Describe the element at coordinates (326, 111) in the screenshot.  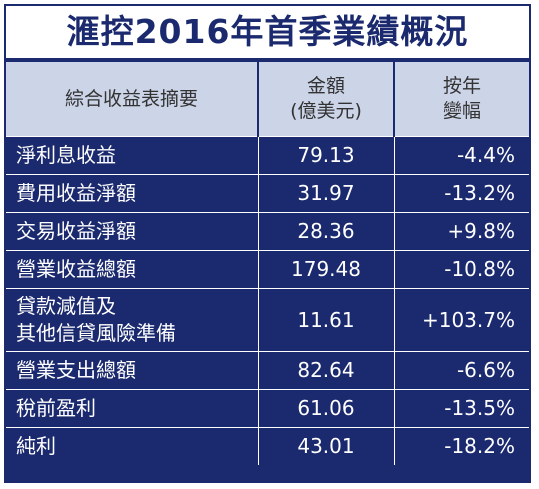
I see `header-text: (億美元)` at that location.